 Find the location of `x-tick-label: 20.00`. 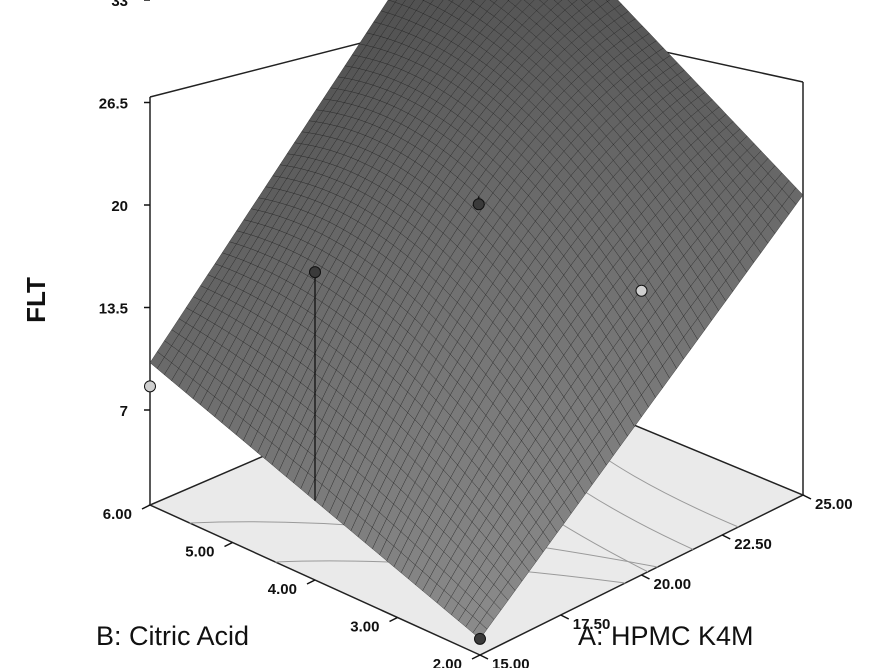

x-tick-label: 20.00 is located at coordinates (673, 584).